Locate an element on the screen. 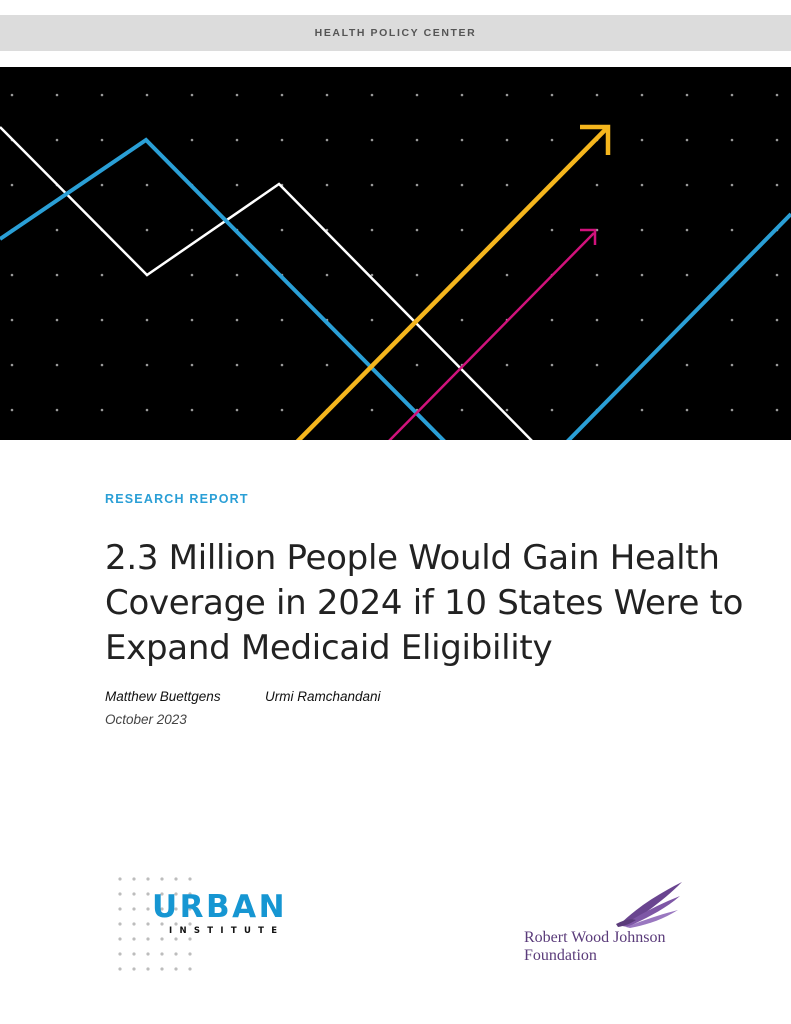 The image size is (791, 1024). yellow-arrow-head-icon is located at coordinates (595, 139).